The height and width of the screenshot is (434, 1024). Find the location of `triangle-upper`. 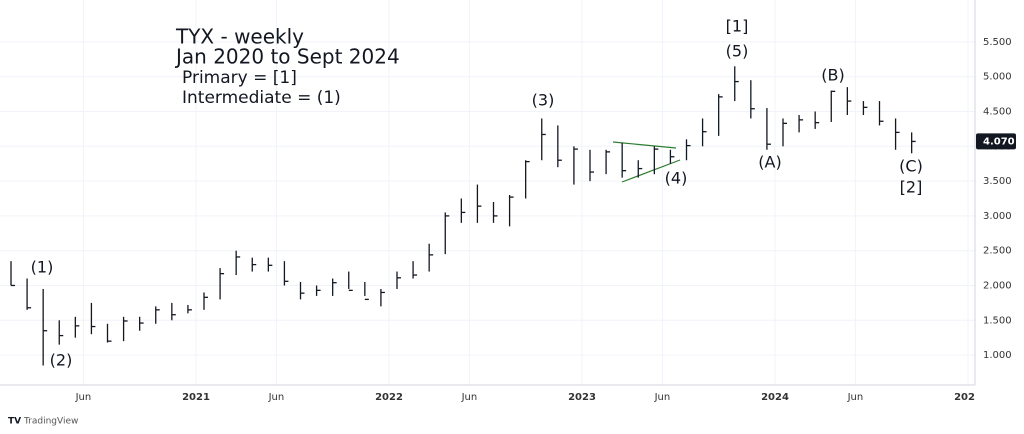

triangle-upper is located at coordinates (644, 145).